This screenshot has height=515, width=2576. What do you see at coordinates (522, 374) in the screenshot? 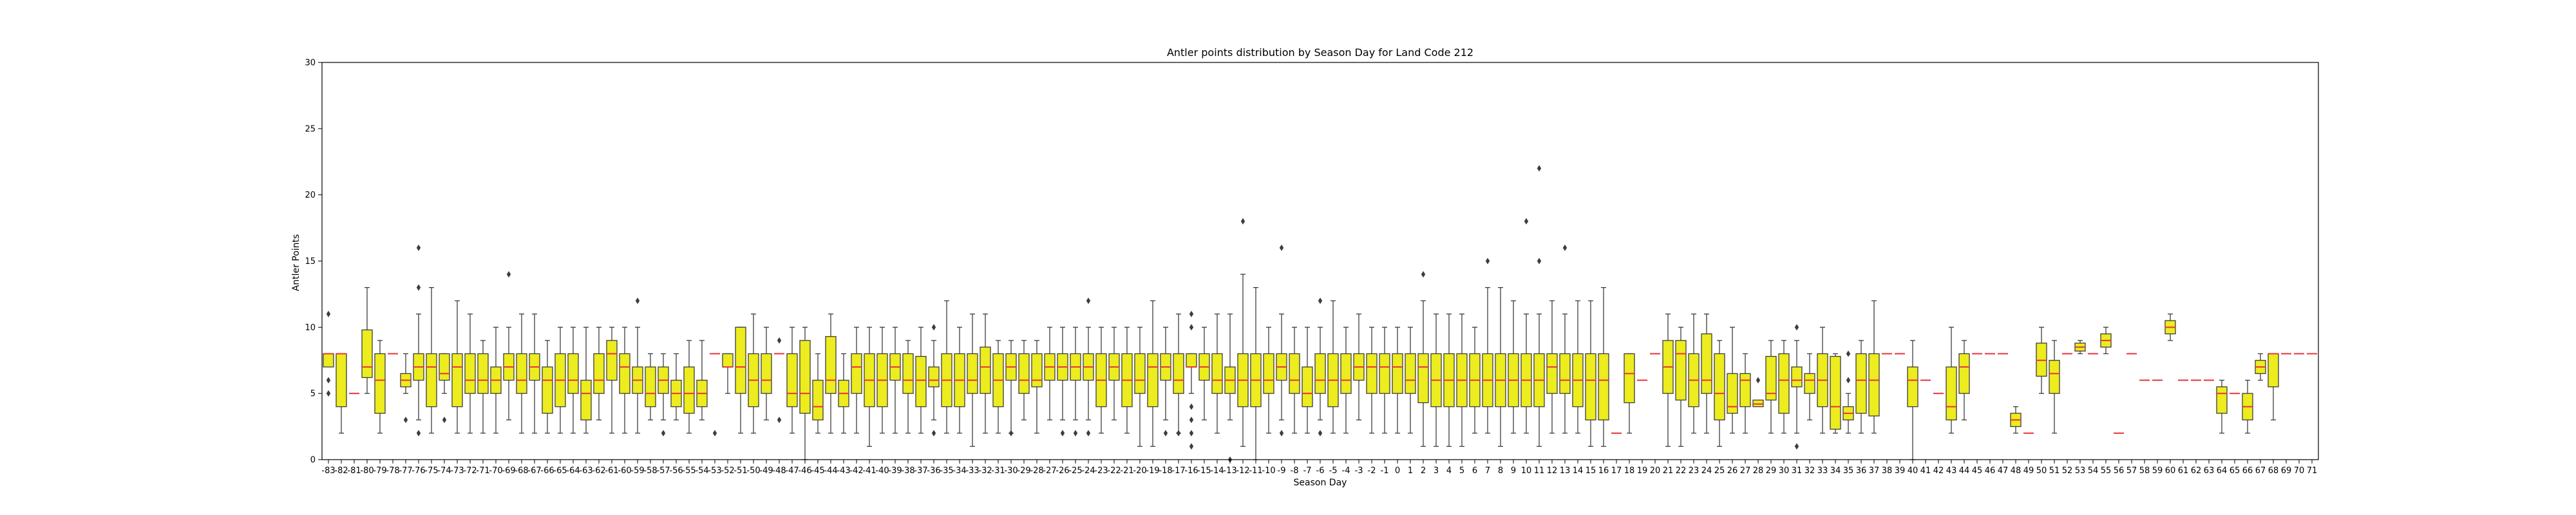
I see `box--68` at bounding box center [522, 374].